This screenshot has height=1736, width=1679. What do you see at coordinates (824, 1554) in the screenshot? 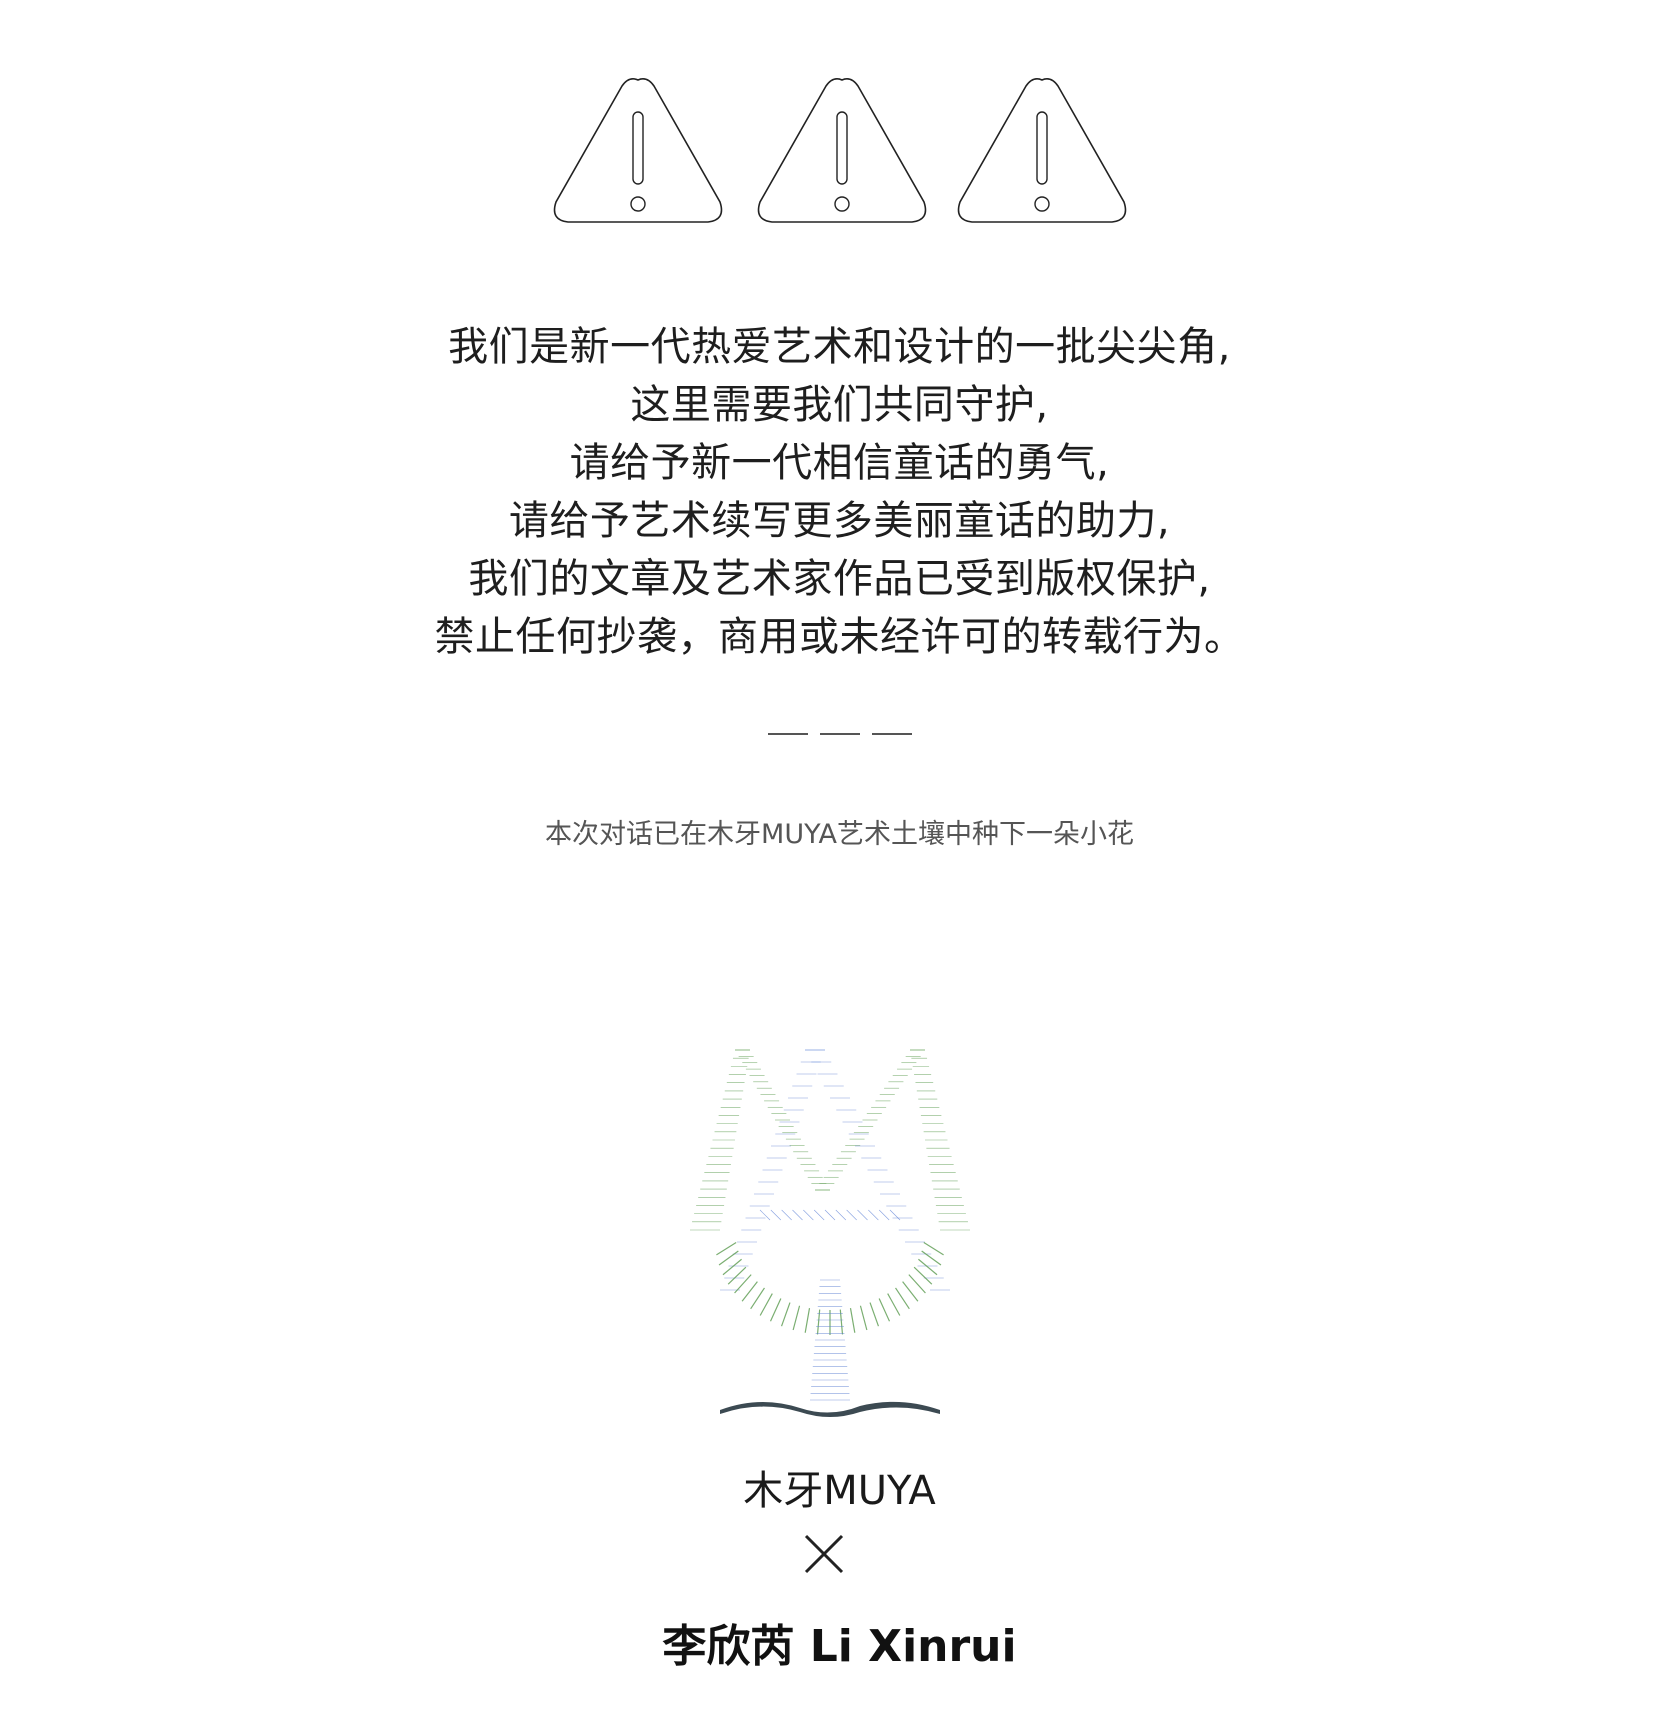
I see `cross-icon` at bounding box center [824, 1554].